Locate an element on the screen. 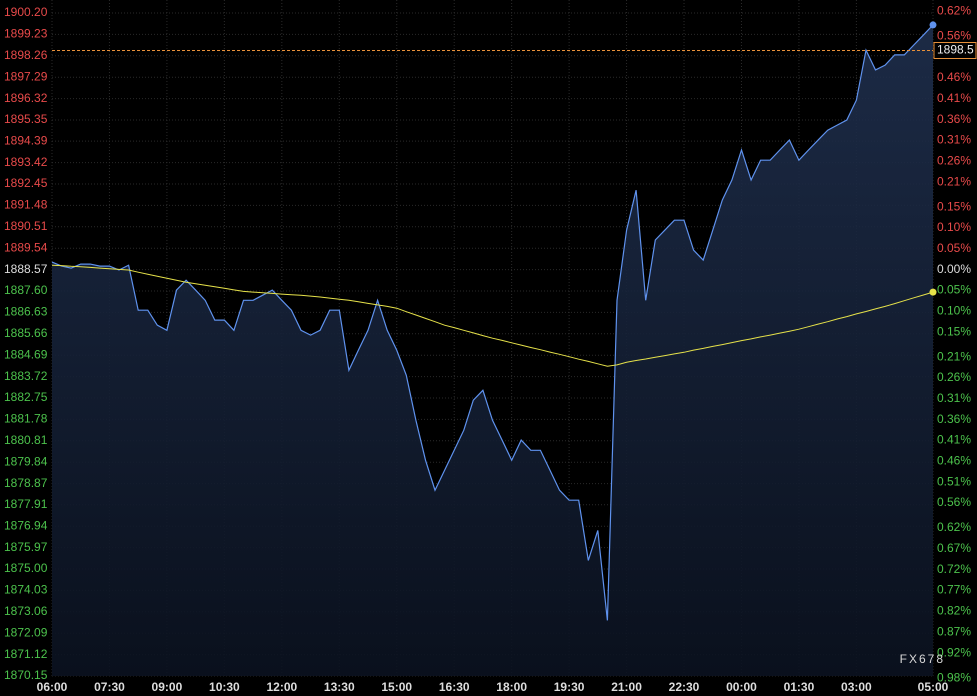 This screenshot has width=977, height=696. y-tick-label: 1880.81 is located at coordinates (26, 440).